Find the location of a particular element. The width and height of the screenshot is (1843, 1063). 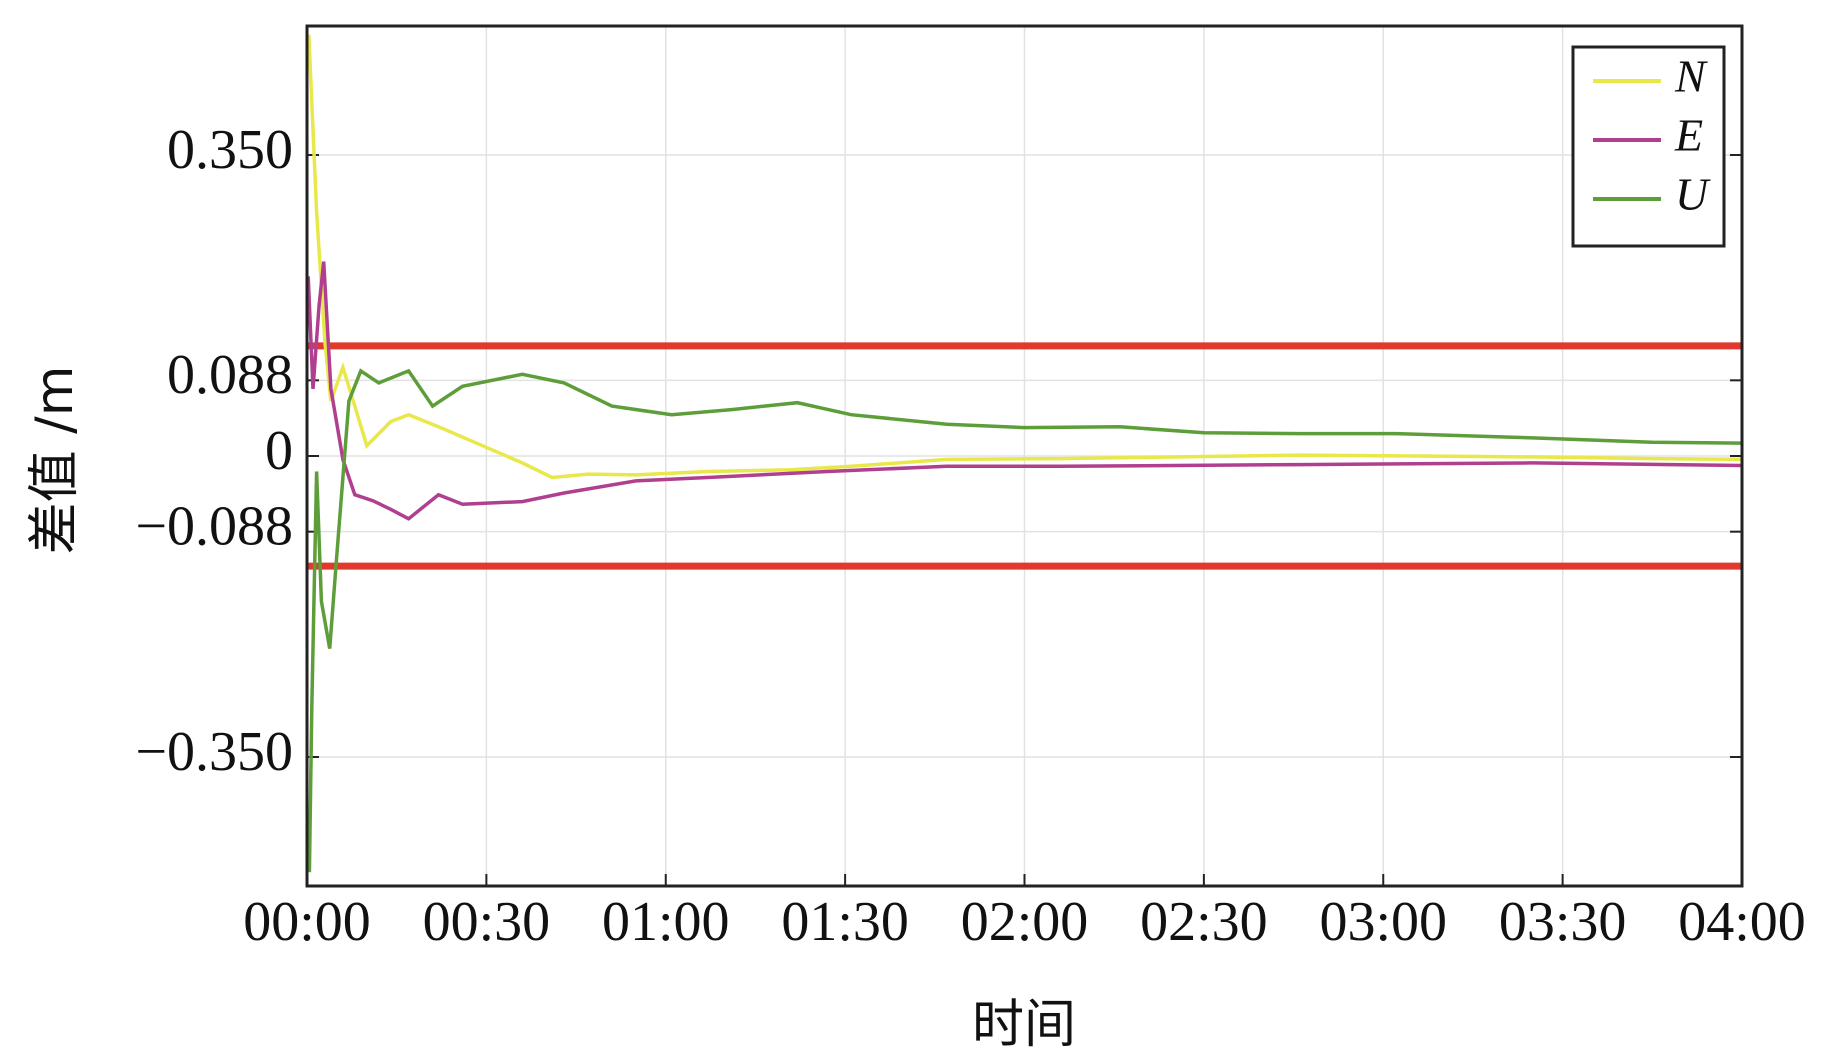

y-axis-label: 差值 /m is located at coordinates (55, 460).